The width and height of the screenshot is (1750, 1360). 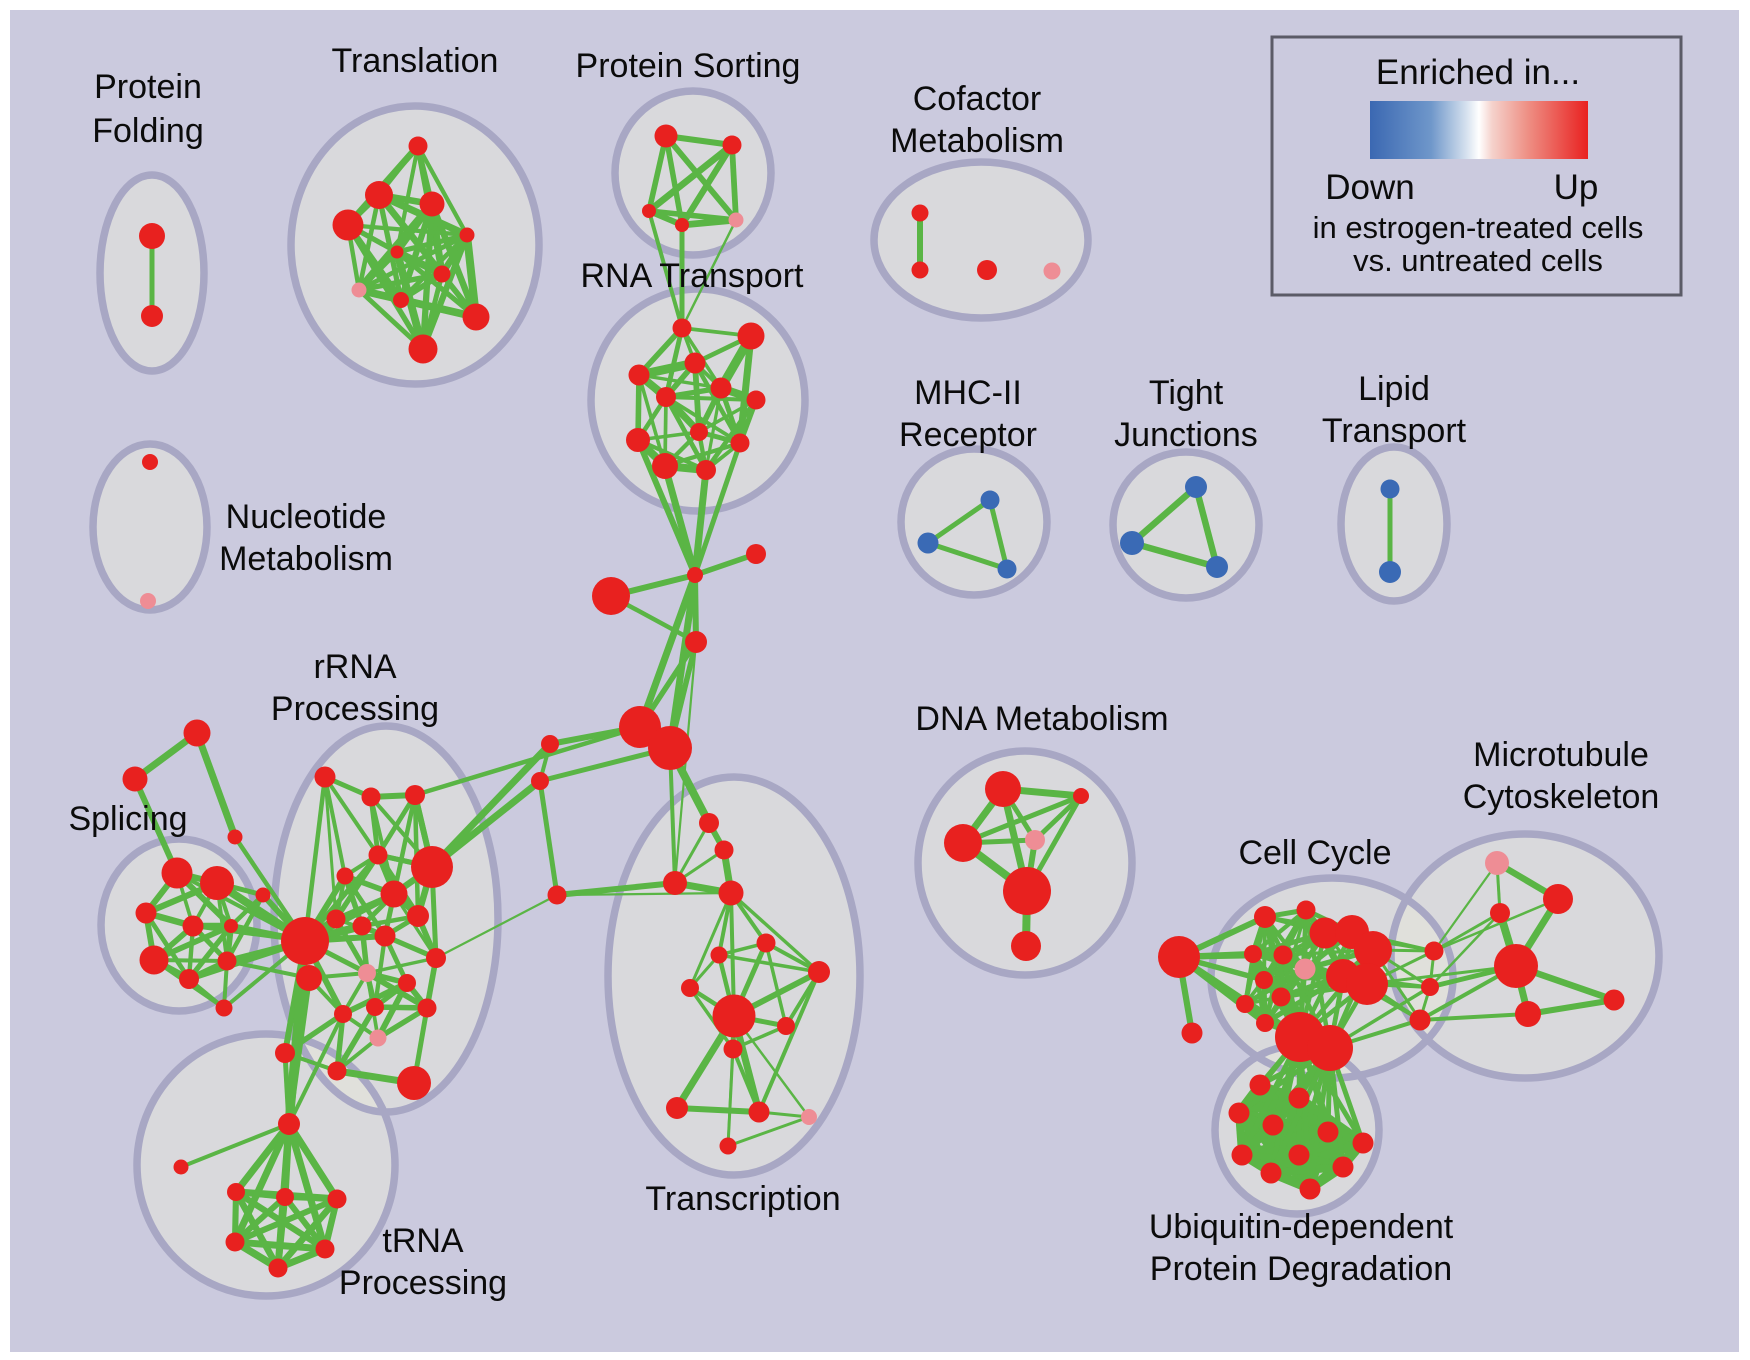 I want to click on svg-text: in estrogen-treated cells, so click(x=1478, y=227).